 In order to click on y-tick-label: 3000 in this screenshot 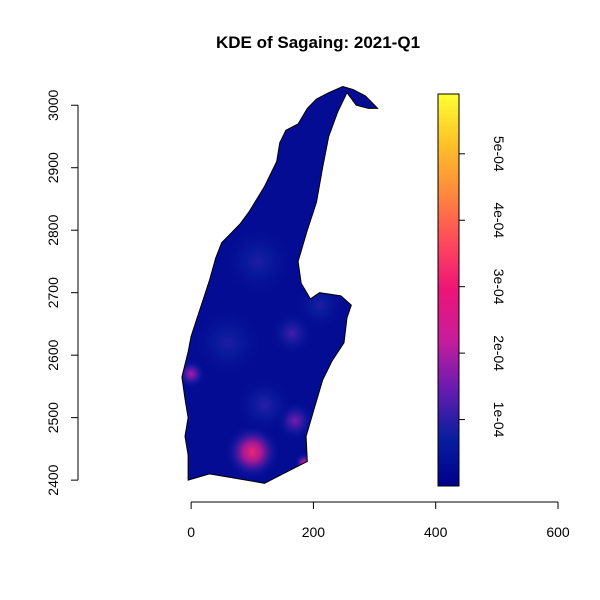, I will do `click(53, 104)`.